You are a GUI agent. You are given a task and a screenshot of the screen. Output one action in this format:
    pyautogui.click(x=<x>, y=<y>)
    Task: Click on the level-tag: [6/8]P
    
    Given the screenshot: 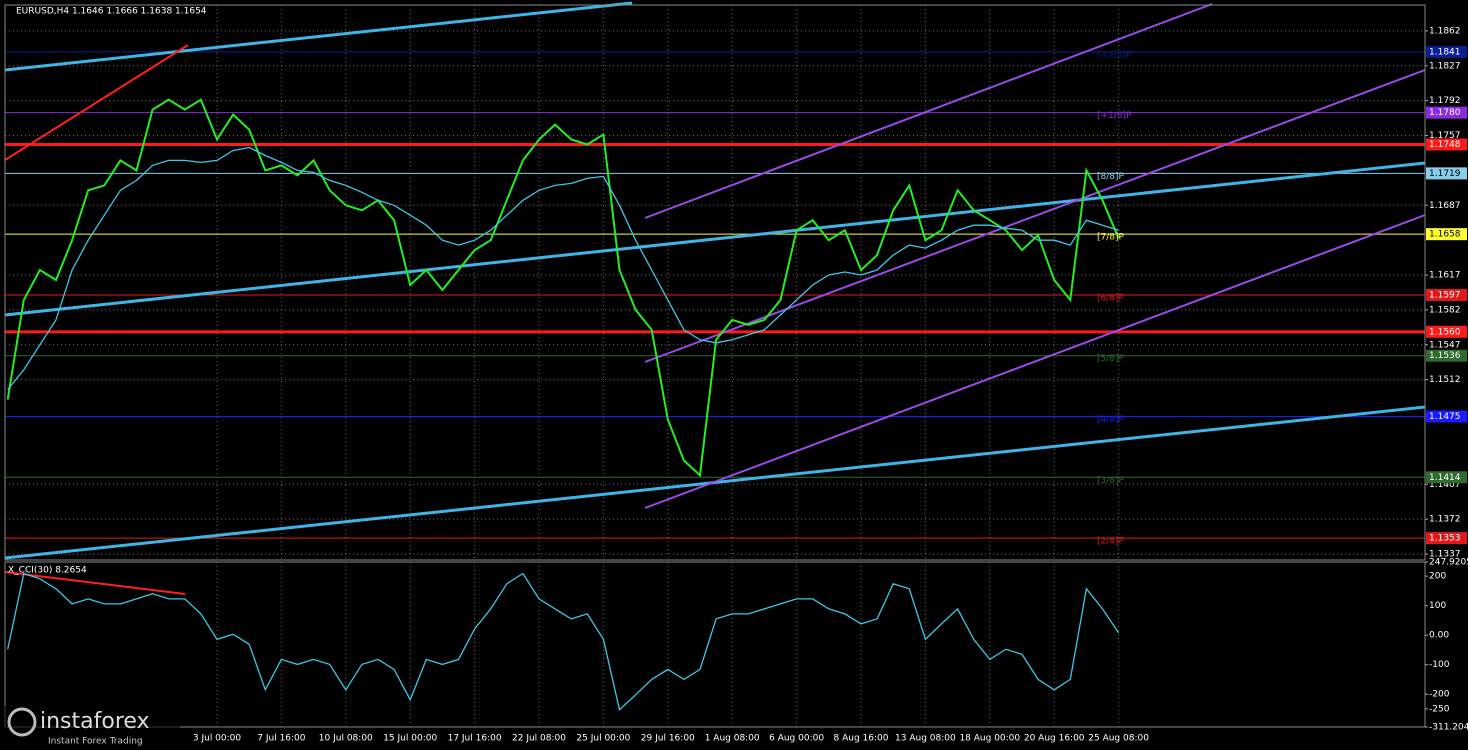 What is the action you would take?
    pyautogui.click(x=1111, y=298)
    